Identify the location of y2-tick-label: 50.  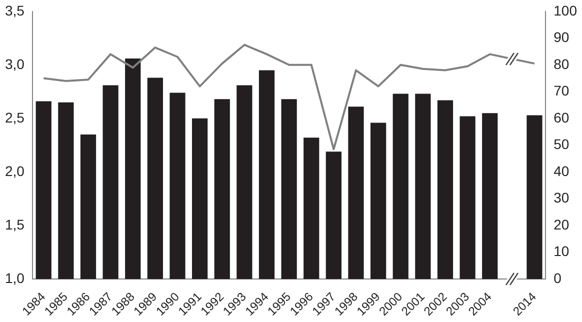
(562, 144).